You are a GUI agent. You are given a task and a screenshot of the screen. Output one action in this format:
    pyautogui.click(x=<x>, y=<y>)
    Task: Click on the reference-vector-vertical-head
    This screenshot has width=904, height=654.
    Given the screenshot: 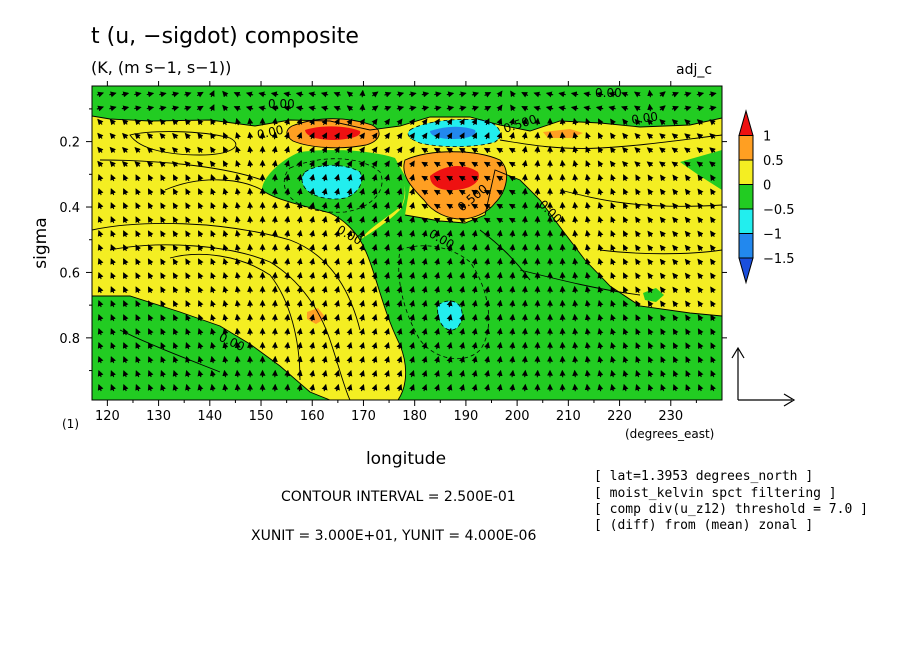 What is the action you would take?
    pyautogui.click(x=738, y=352)
    